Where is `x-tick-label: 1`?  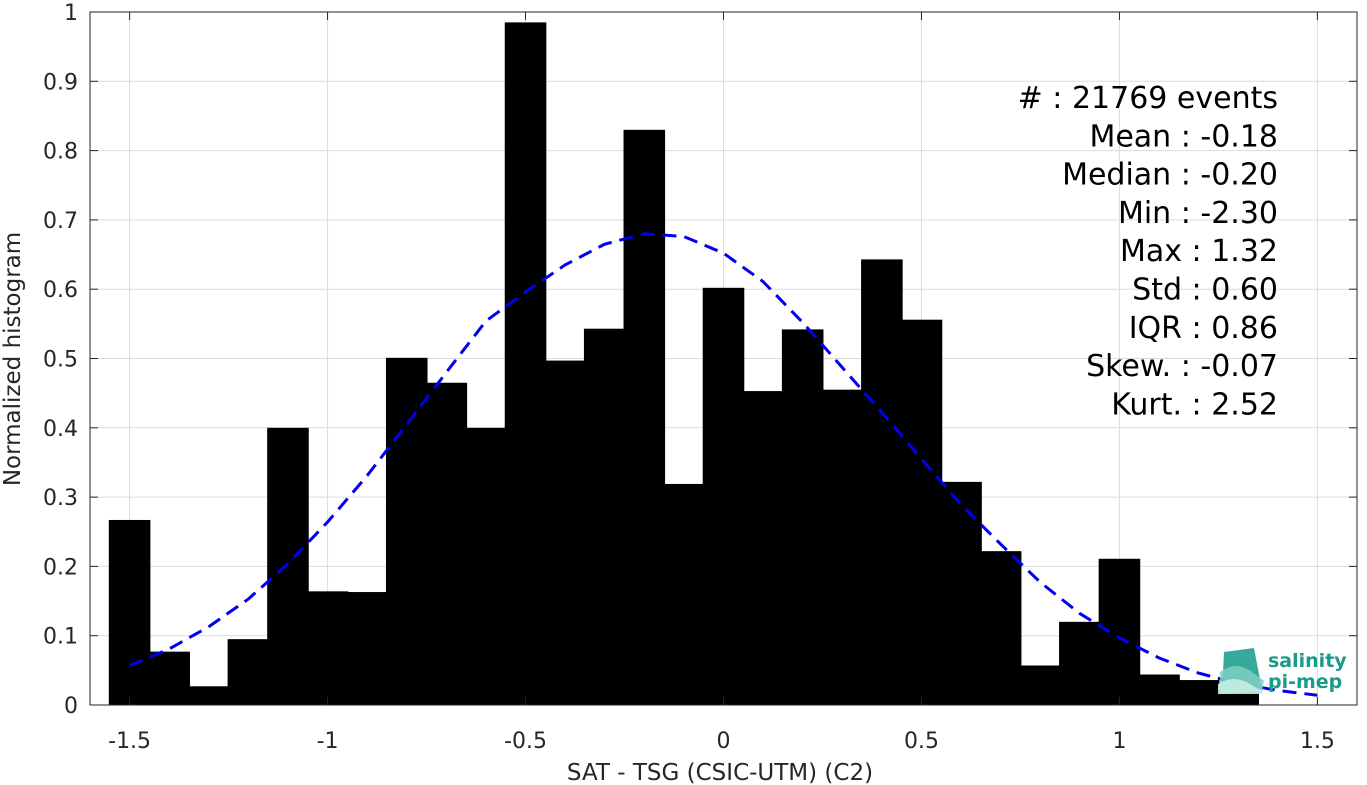
x-tick-label: 1 is located at coordinates (1119, 741).